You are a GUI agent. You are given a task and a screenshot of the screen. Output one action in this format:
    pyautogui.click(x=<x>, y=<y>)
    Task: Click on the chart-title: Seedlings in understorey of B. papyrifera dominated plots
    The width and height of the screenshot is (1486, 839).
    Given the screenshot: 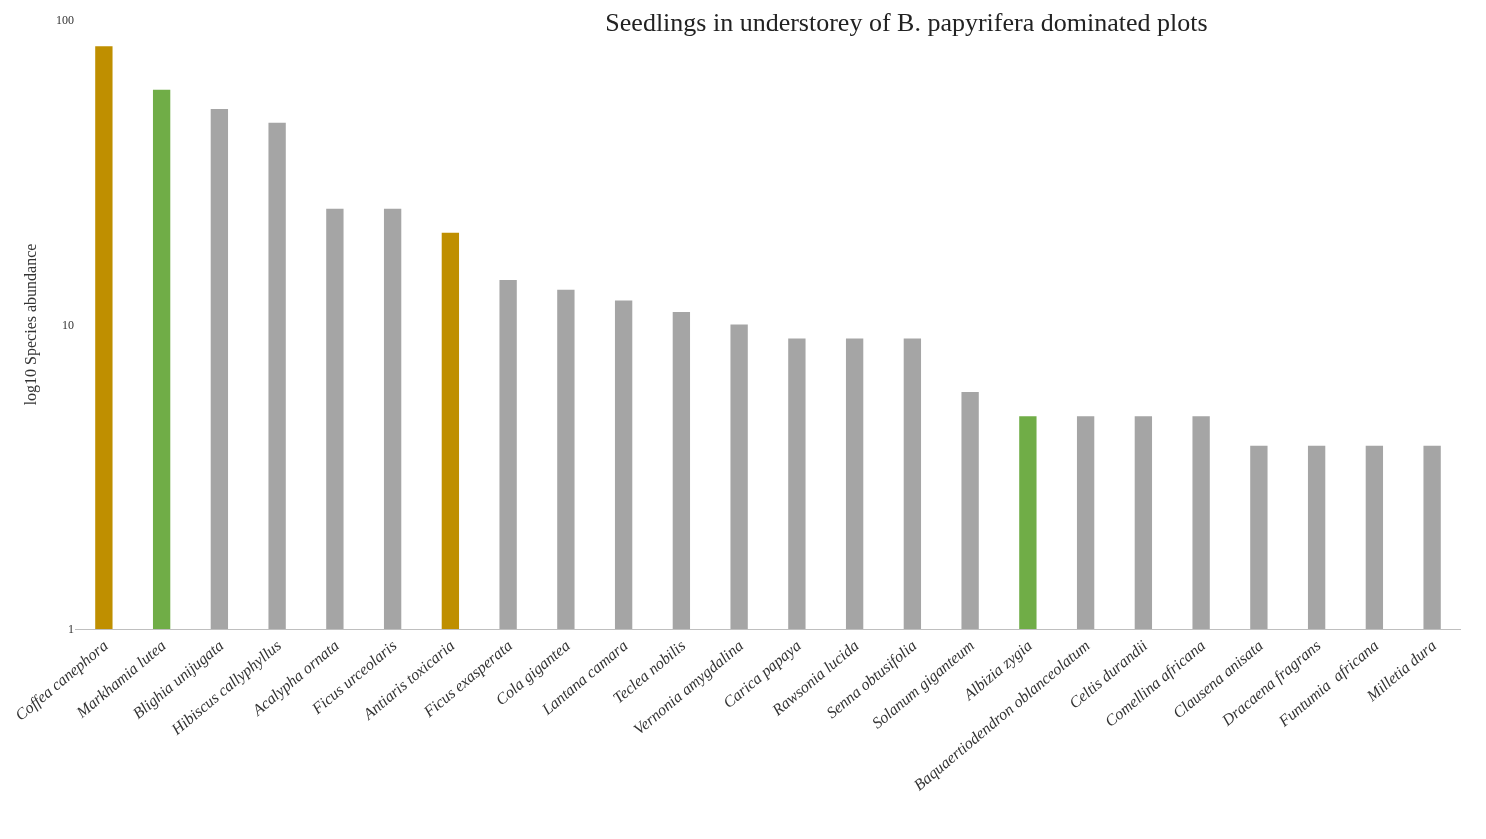 What is the action you would take?
    pyautogui.click(x=906, y=22)
    